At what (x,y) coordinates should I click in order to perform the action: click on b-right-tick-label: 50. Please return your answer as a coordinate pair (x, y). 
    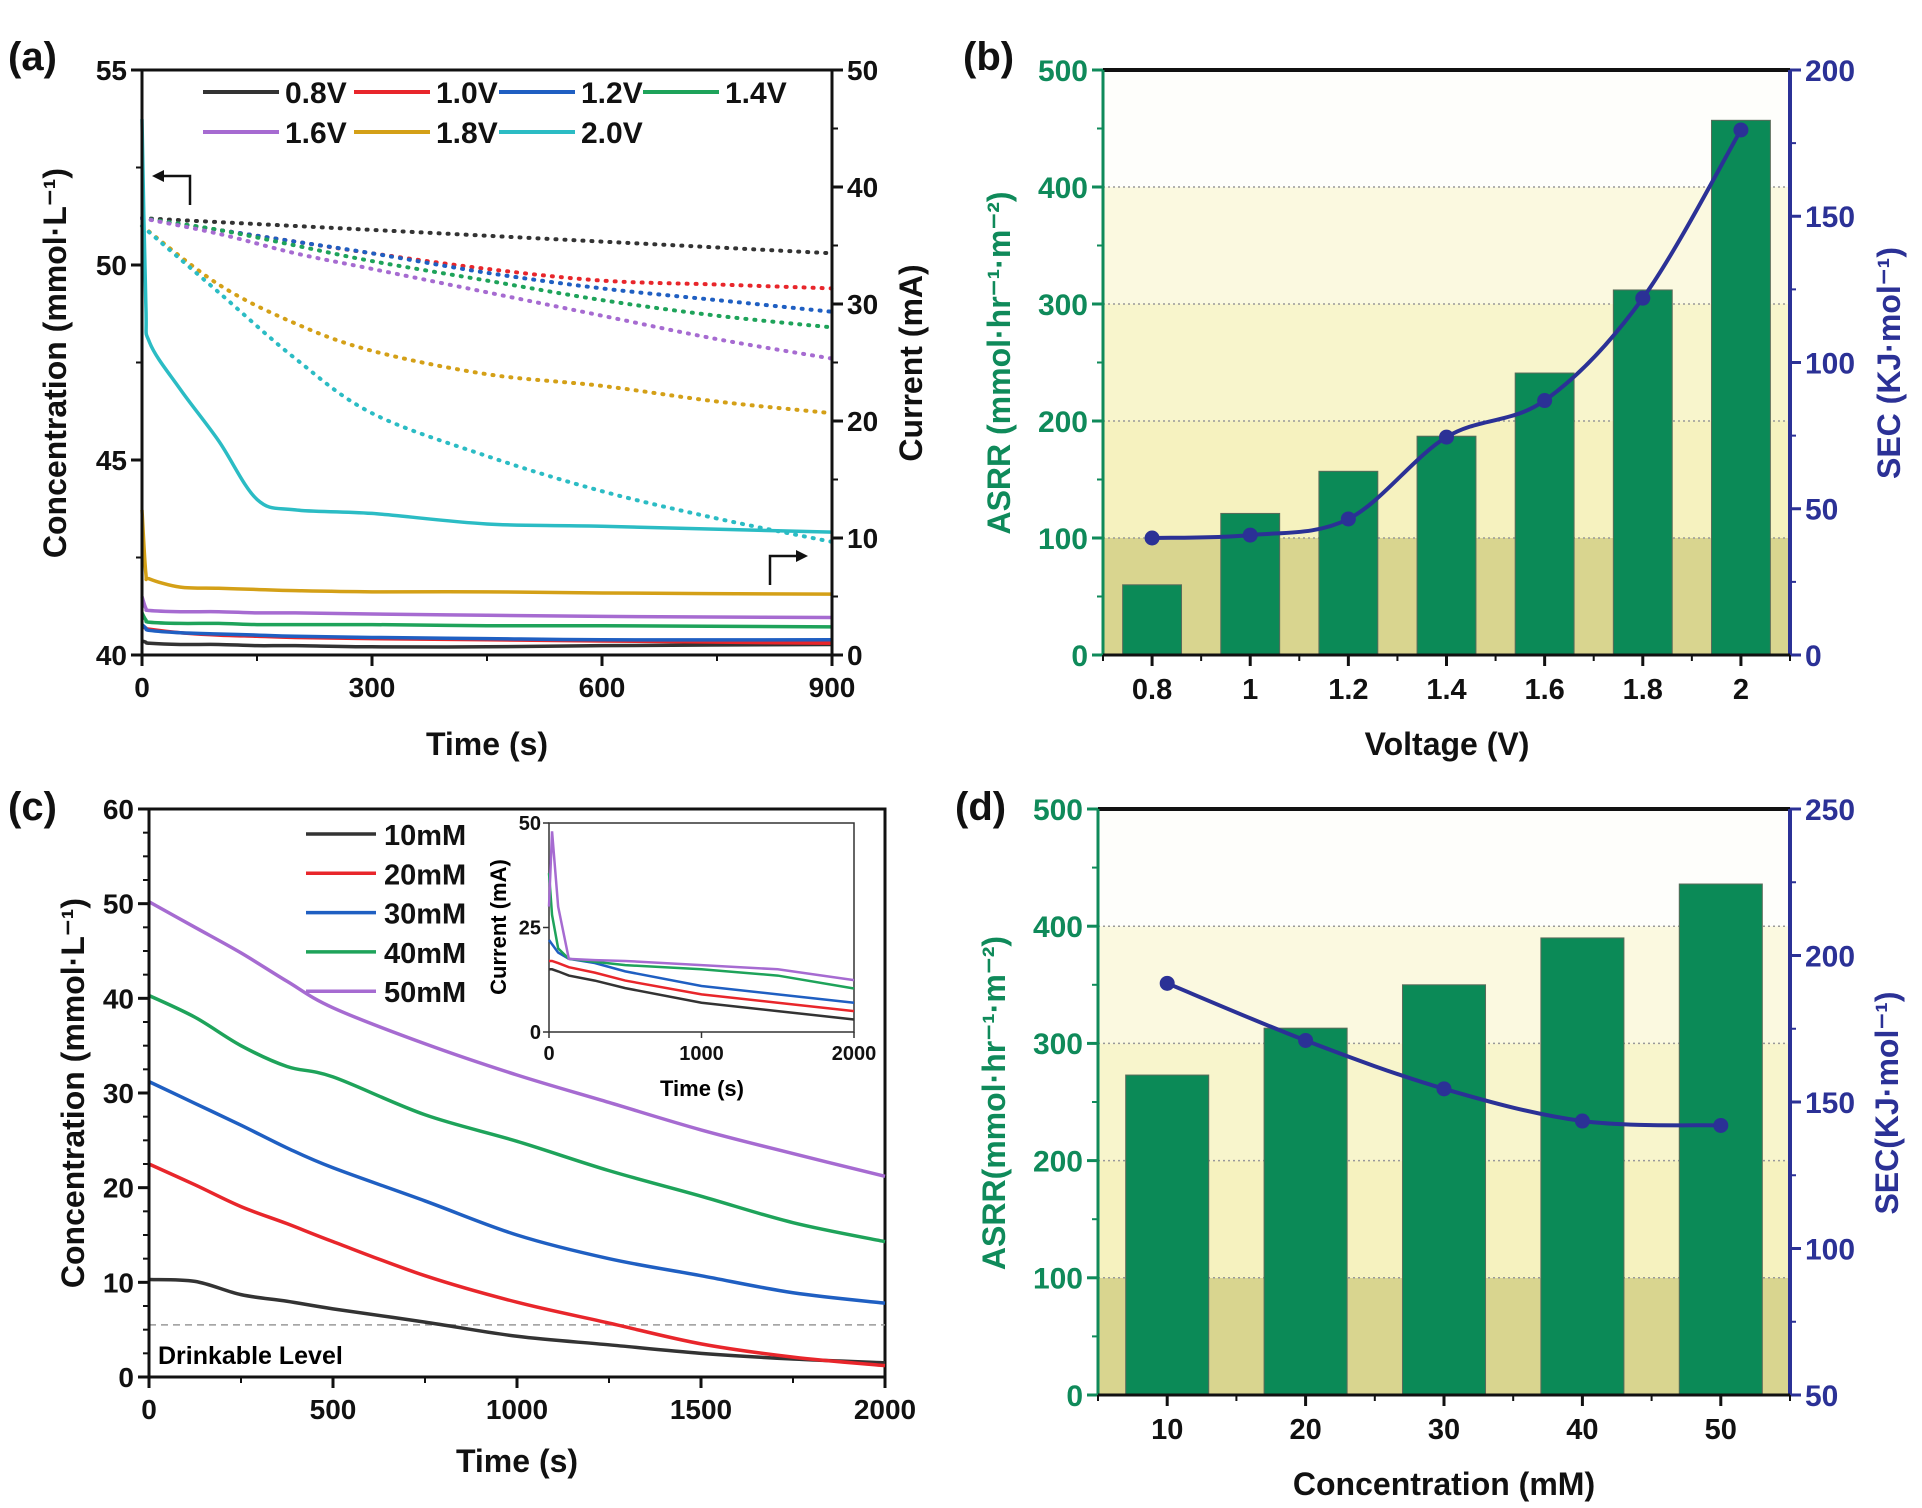
    Looking at the image, I should click on (1821, 510).